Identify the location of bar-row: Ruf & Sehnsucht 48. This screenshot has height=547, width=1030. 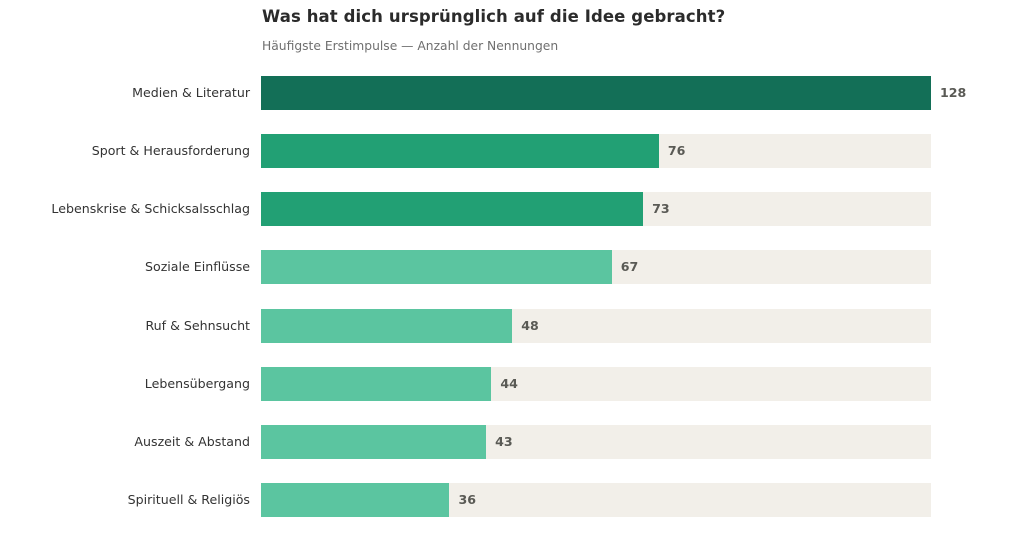
(515, 325).